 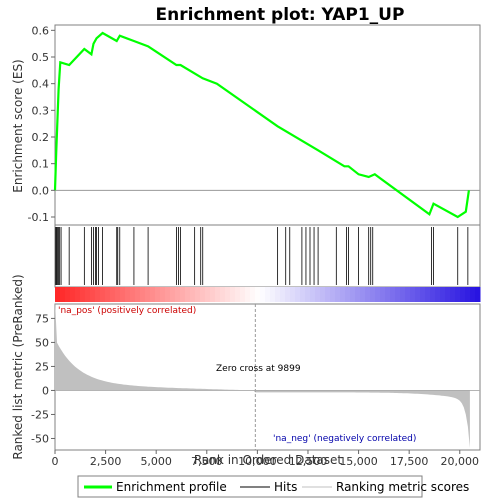 I want to click on x-axis-label: Rank in Ordered Dataset, so click(x=268, y=460).